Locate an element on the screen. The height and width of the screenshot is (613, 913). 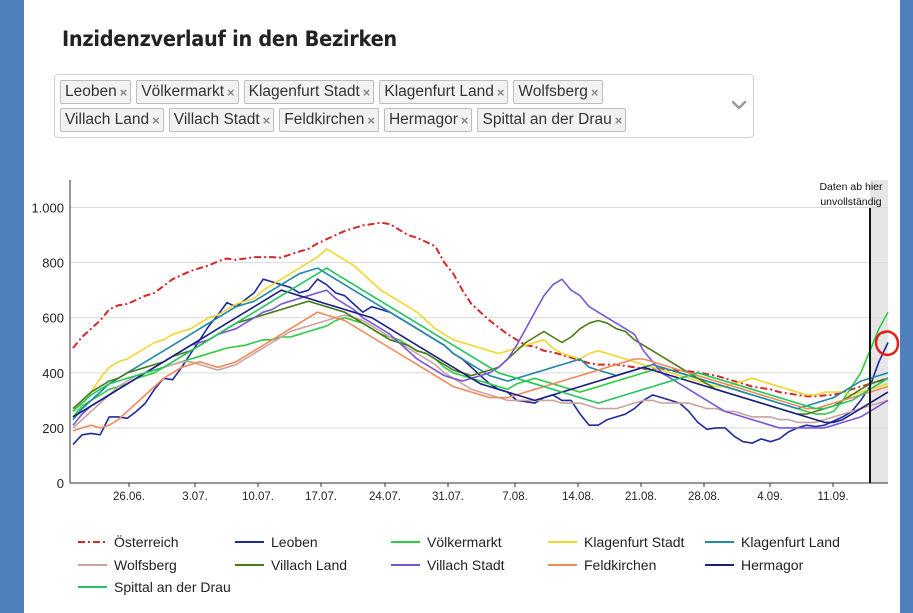
legend-label: Villach Land is located at coordinates (309, 565).